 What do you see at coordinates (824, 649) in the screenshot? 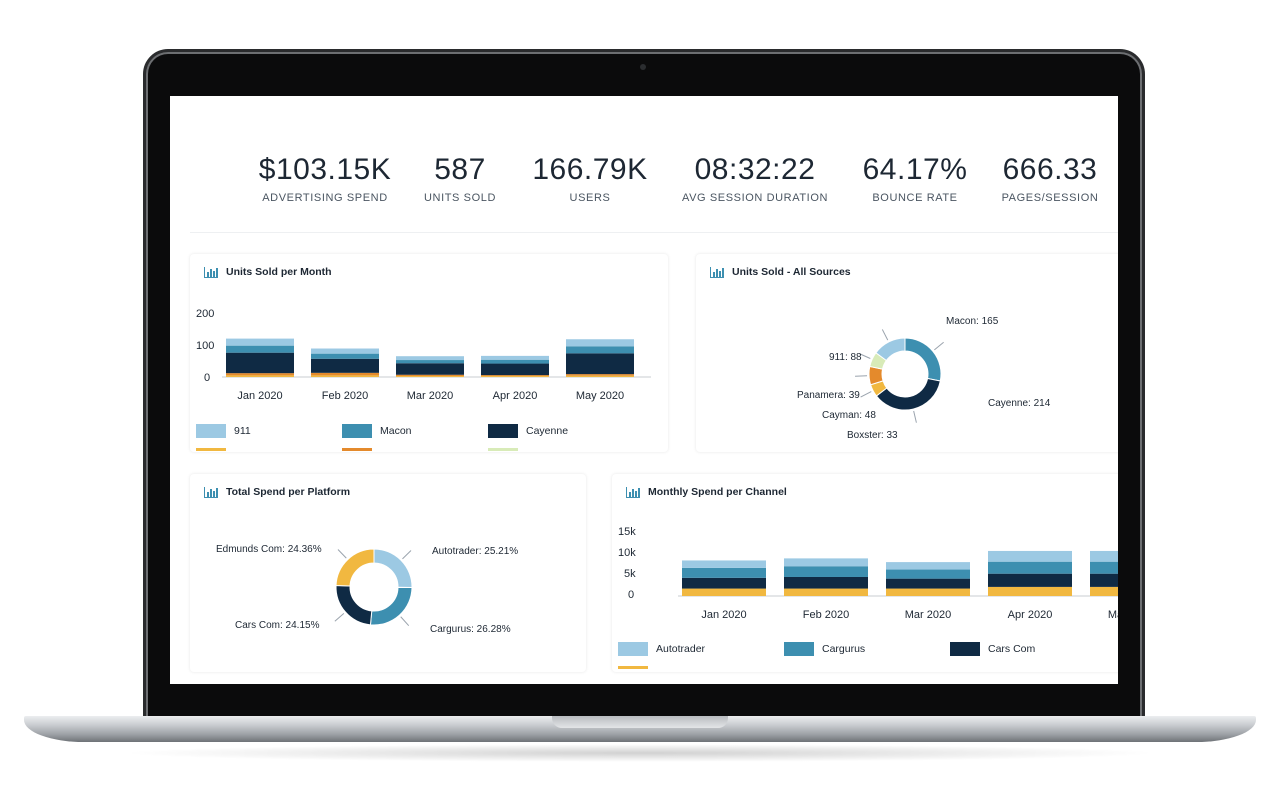
I see `legend-item-cargurus: Cargurus` at bounding box center [824, 649].